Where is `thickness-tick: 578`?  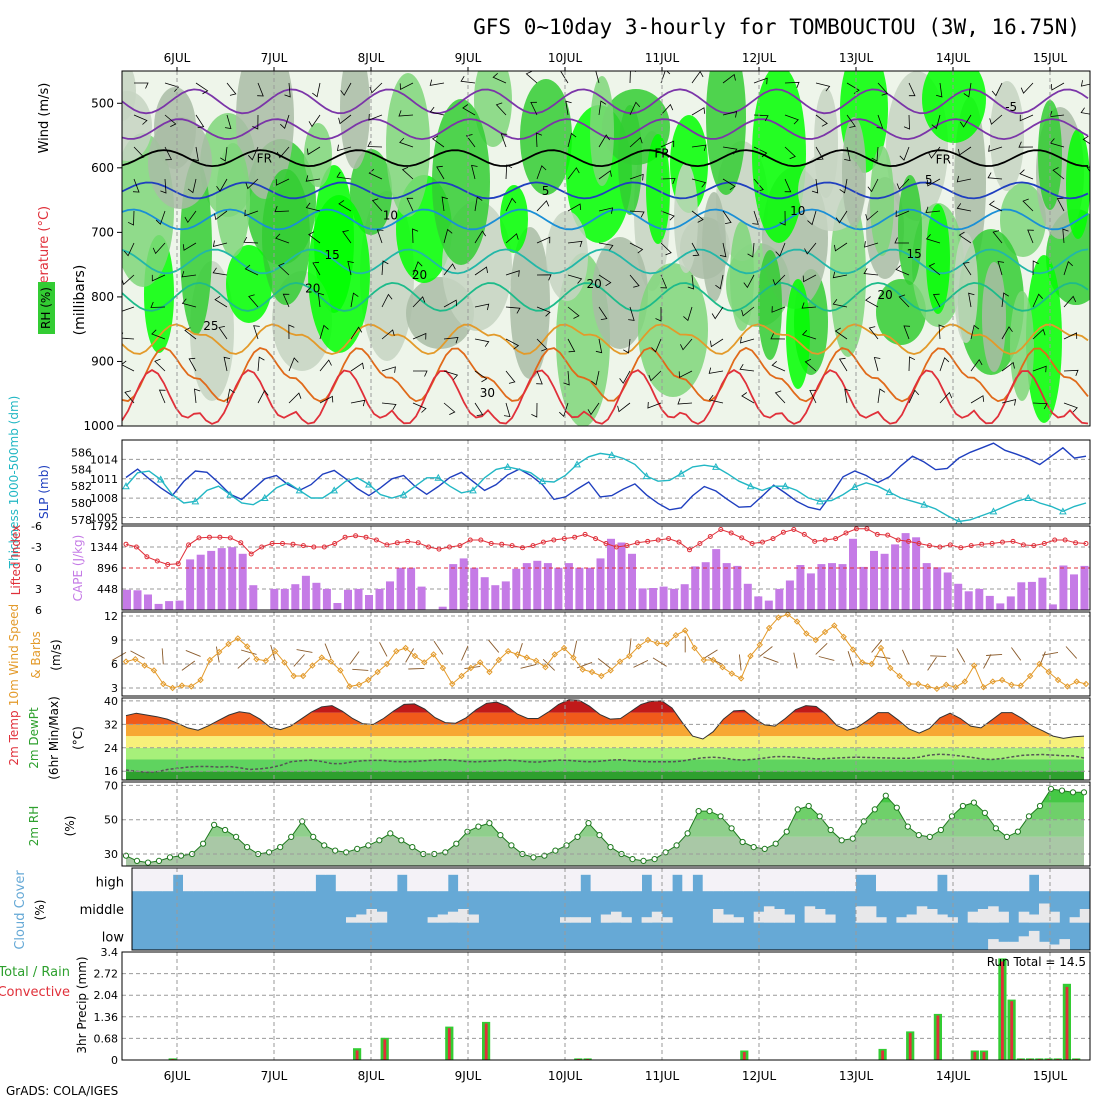
thickness-tick: 578 is located at coordinates (81, 520).